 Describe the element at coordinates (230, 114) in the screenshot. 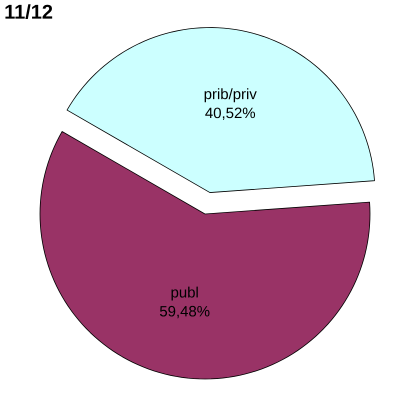

I see `data-label: 40,52%` at that location.